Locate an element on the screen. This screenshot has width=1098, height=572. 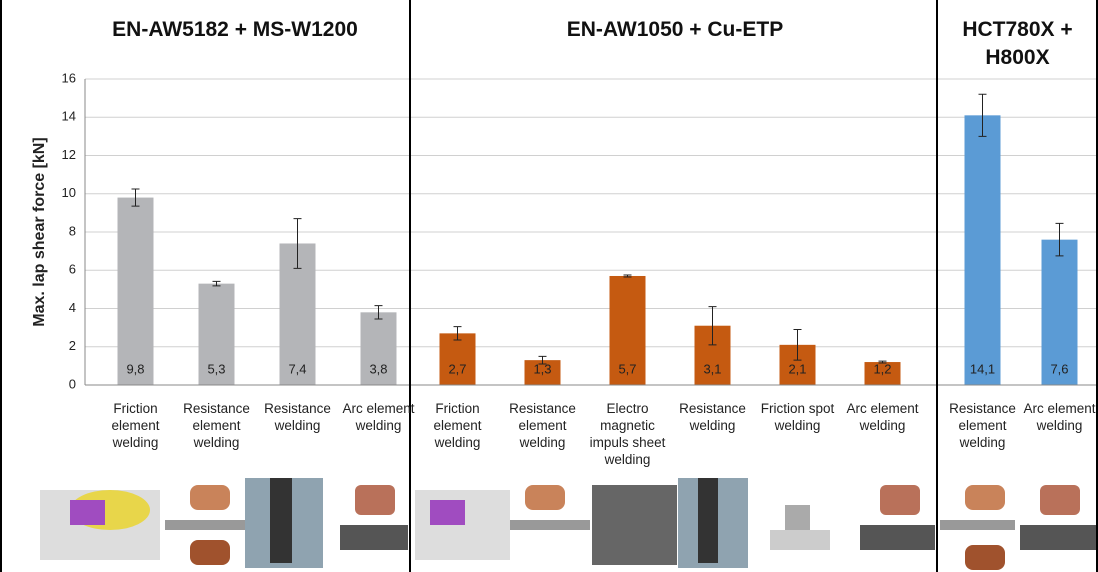
value-label: 14,1 is located at coordinates (982, 368).